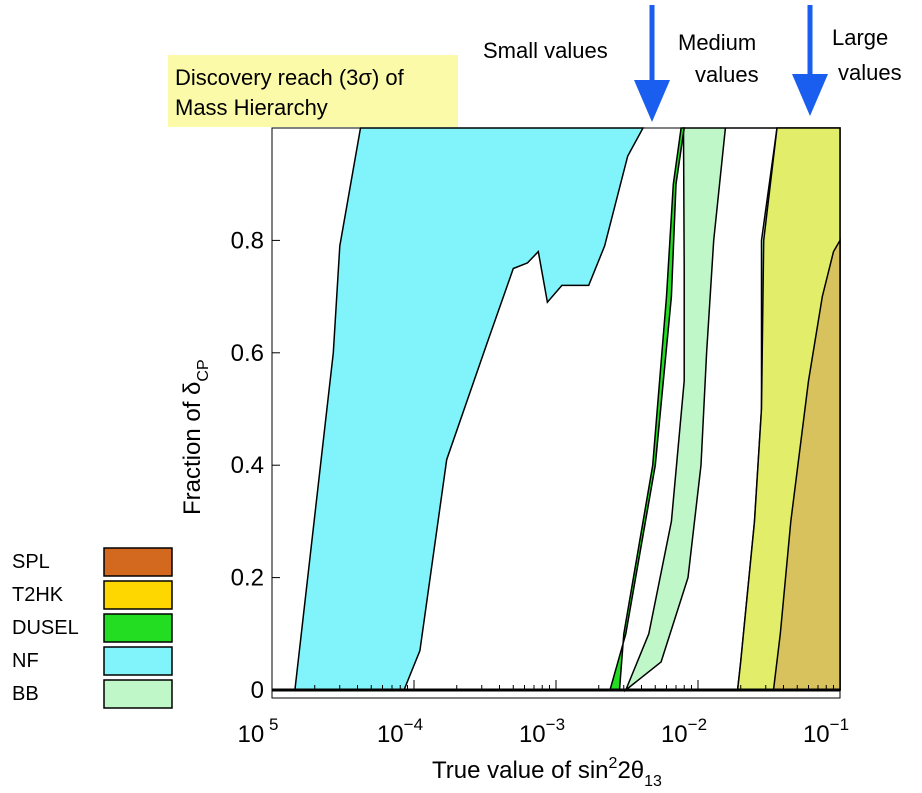  Describe the element at coordinates (138, 562) in the screenshot. I see `legend-swatch-spl` at that location.